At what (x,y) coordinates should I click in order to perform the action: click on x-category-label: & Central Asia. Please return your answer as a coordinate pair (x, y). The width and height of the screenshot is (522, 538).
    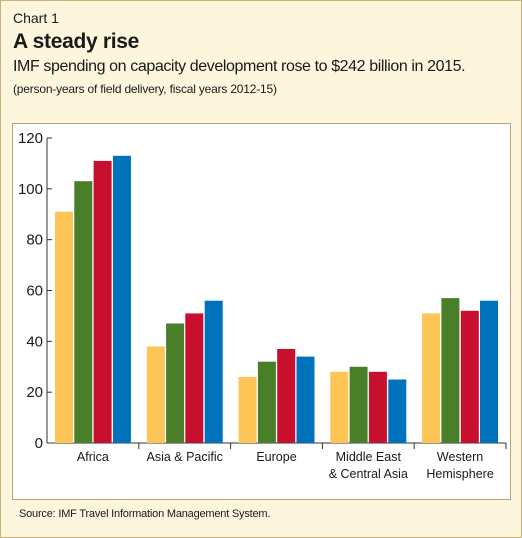
    Looking at the image, I should click on (368, 474).